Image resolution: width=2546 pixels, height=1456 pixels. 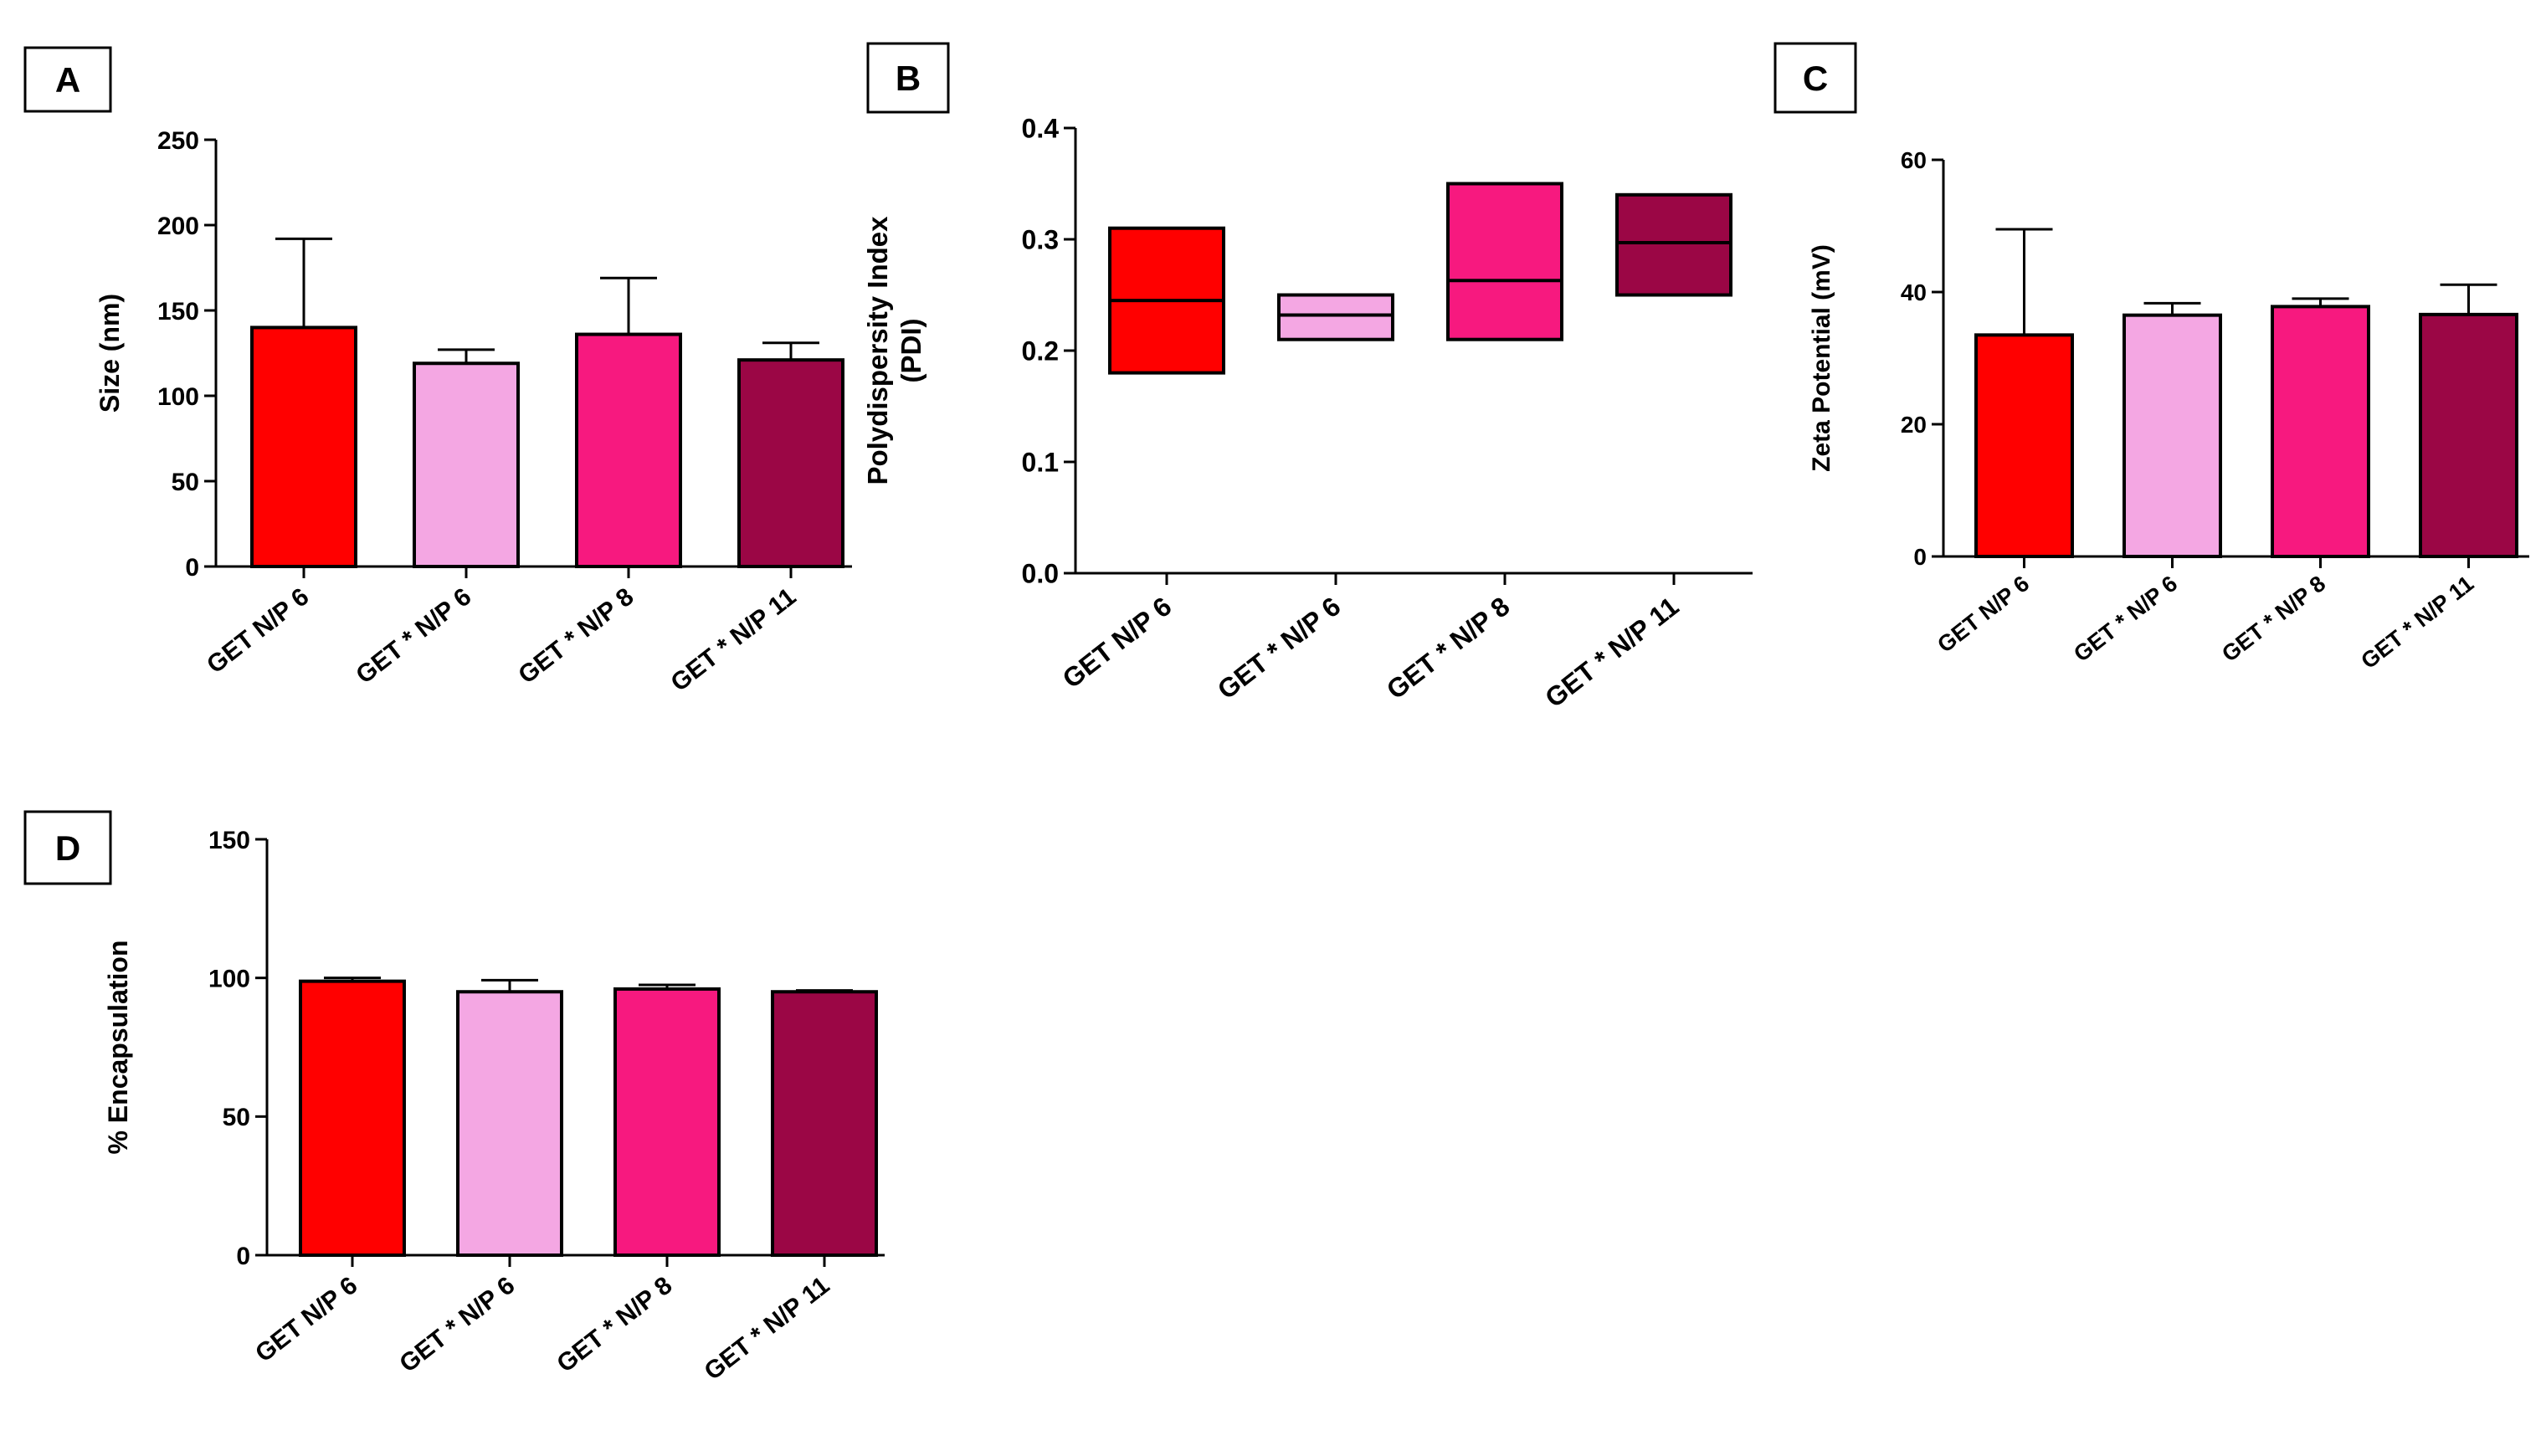 I want to click on panel-letter: D, so click(x=67, y=848).